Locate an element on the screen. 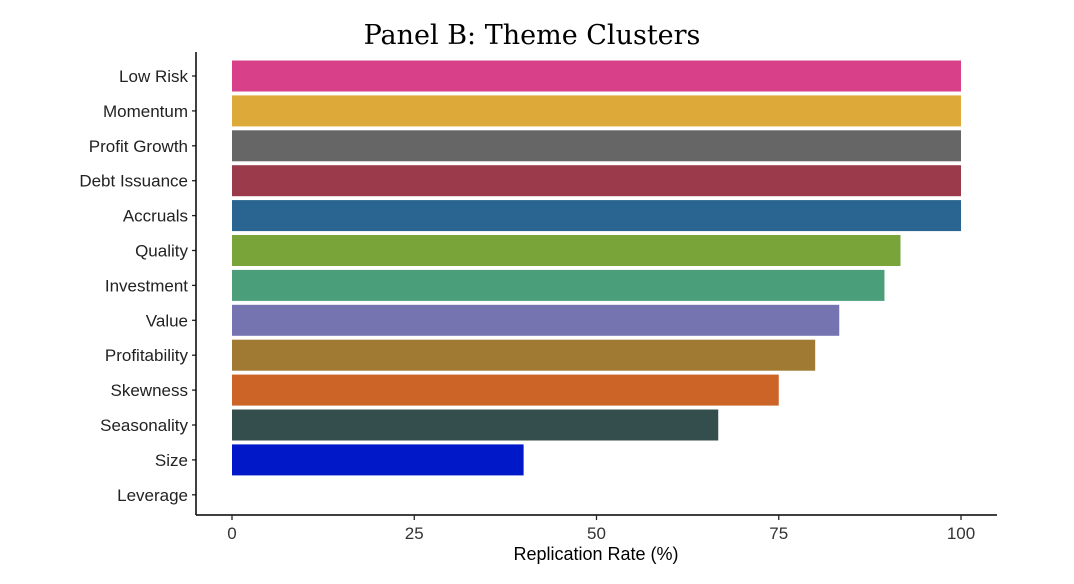  x-tick-label: 100 is located at coordinates (961, 533).